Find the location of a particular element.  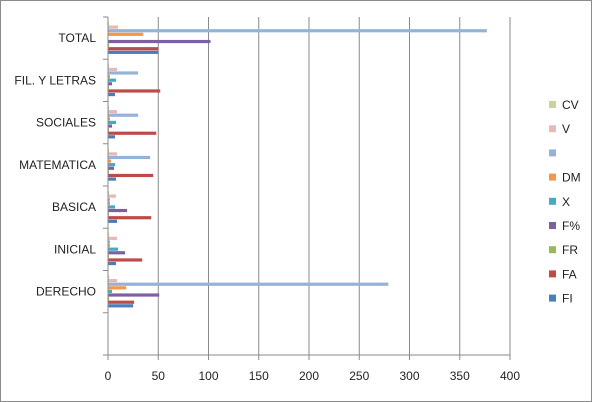

x-tick-label: 400 is located at coordinates (510, 376).